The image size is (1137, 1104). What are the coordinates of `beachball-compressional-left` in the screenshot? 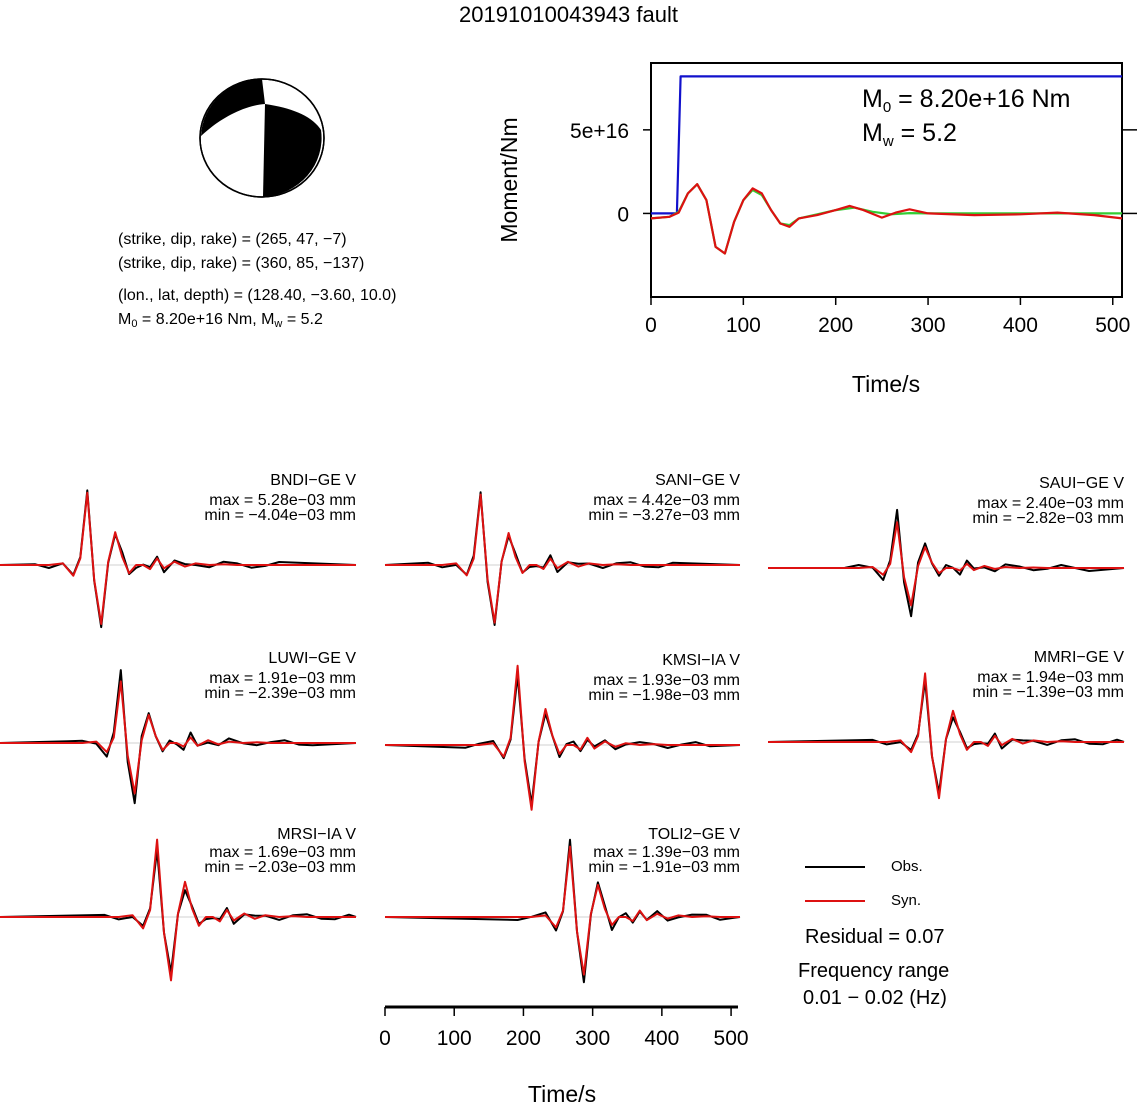 It's located at (233, 107).